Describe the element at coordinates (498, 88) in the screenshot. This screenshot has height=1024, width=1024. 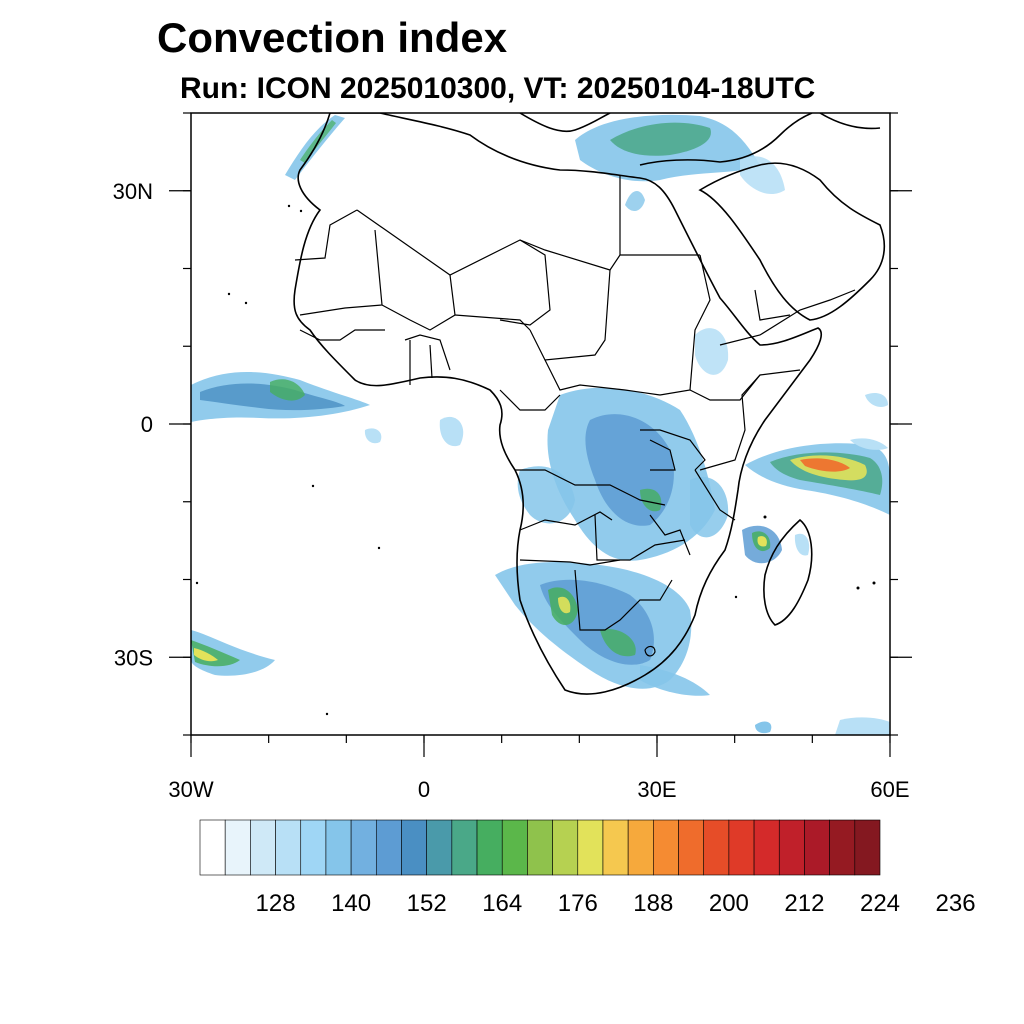
I see `chart-subtitle: Run: ICON 2025010300, VT: 20250104-18UTC` at that location.